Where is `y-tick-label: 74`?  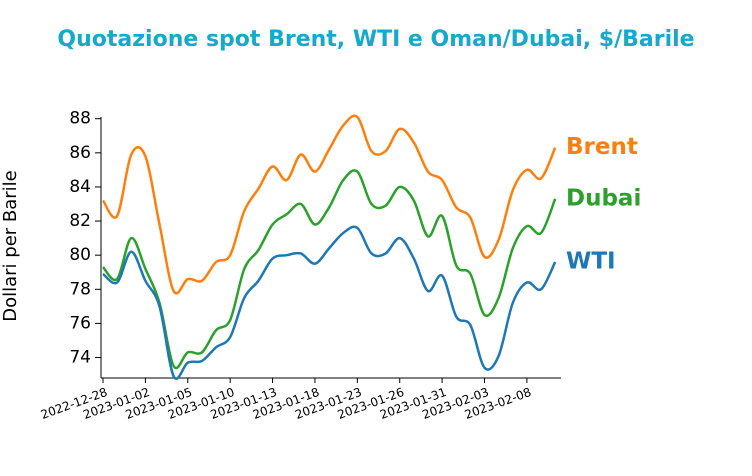 y-tick-label: 74 is located at coordinates (80, 358).